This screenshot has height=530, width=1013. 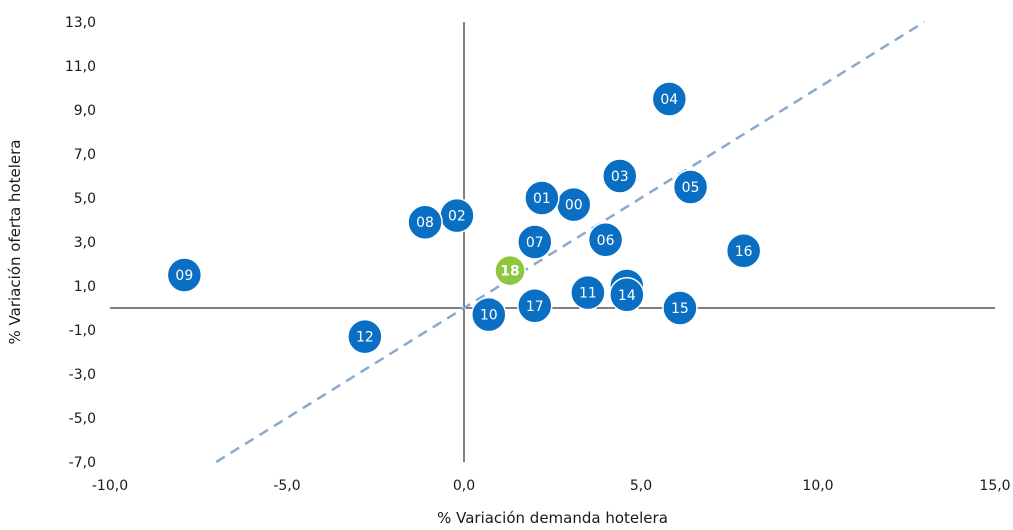 I want to click on x-axis-ticks: -10,0 -5,0 0,0 5,0 10,0 15,0, so click(x=551, y=486).